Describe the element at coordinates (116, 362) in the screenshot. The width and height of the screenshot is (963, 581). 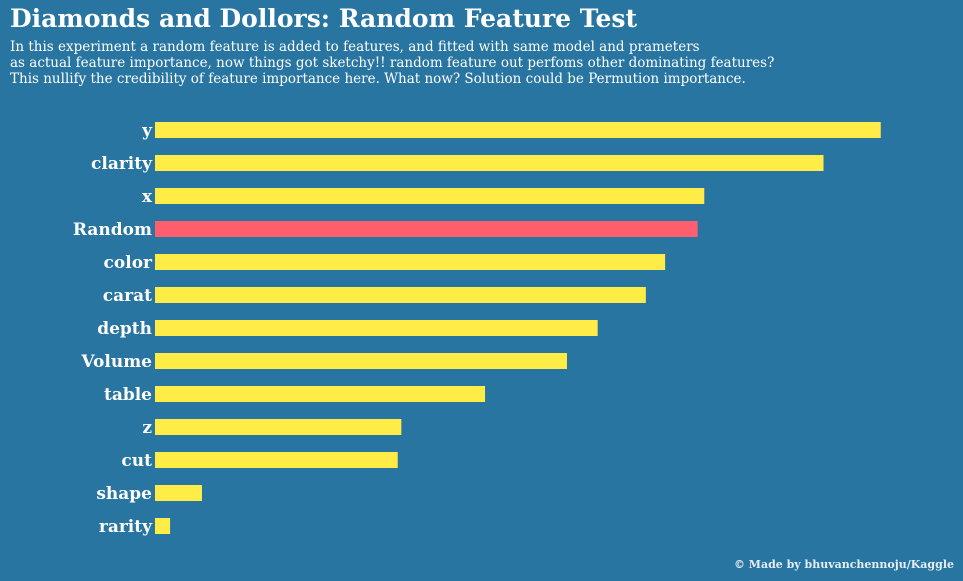
I see `tick-label-volume: Volume` at that location.